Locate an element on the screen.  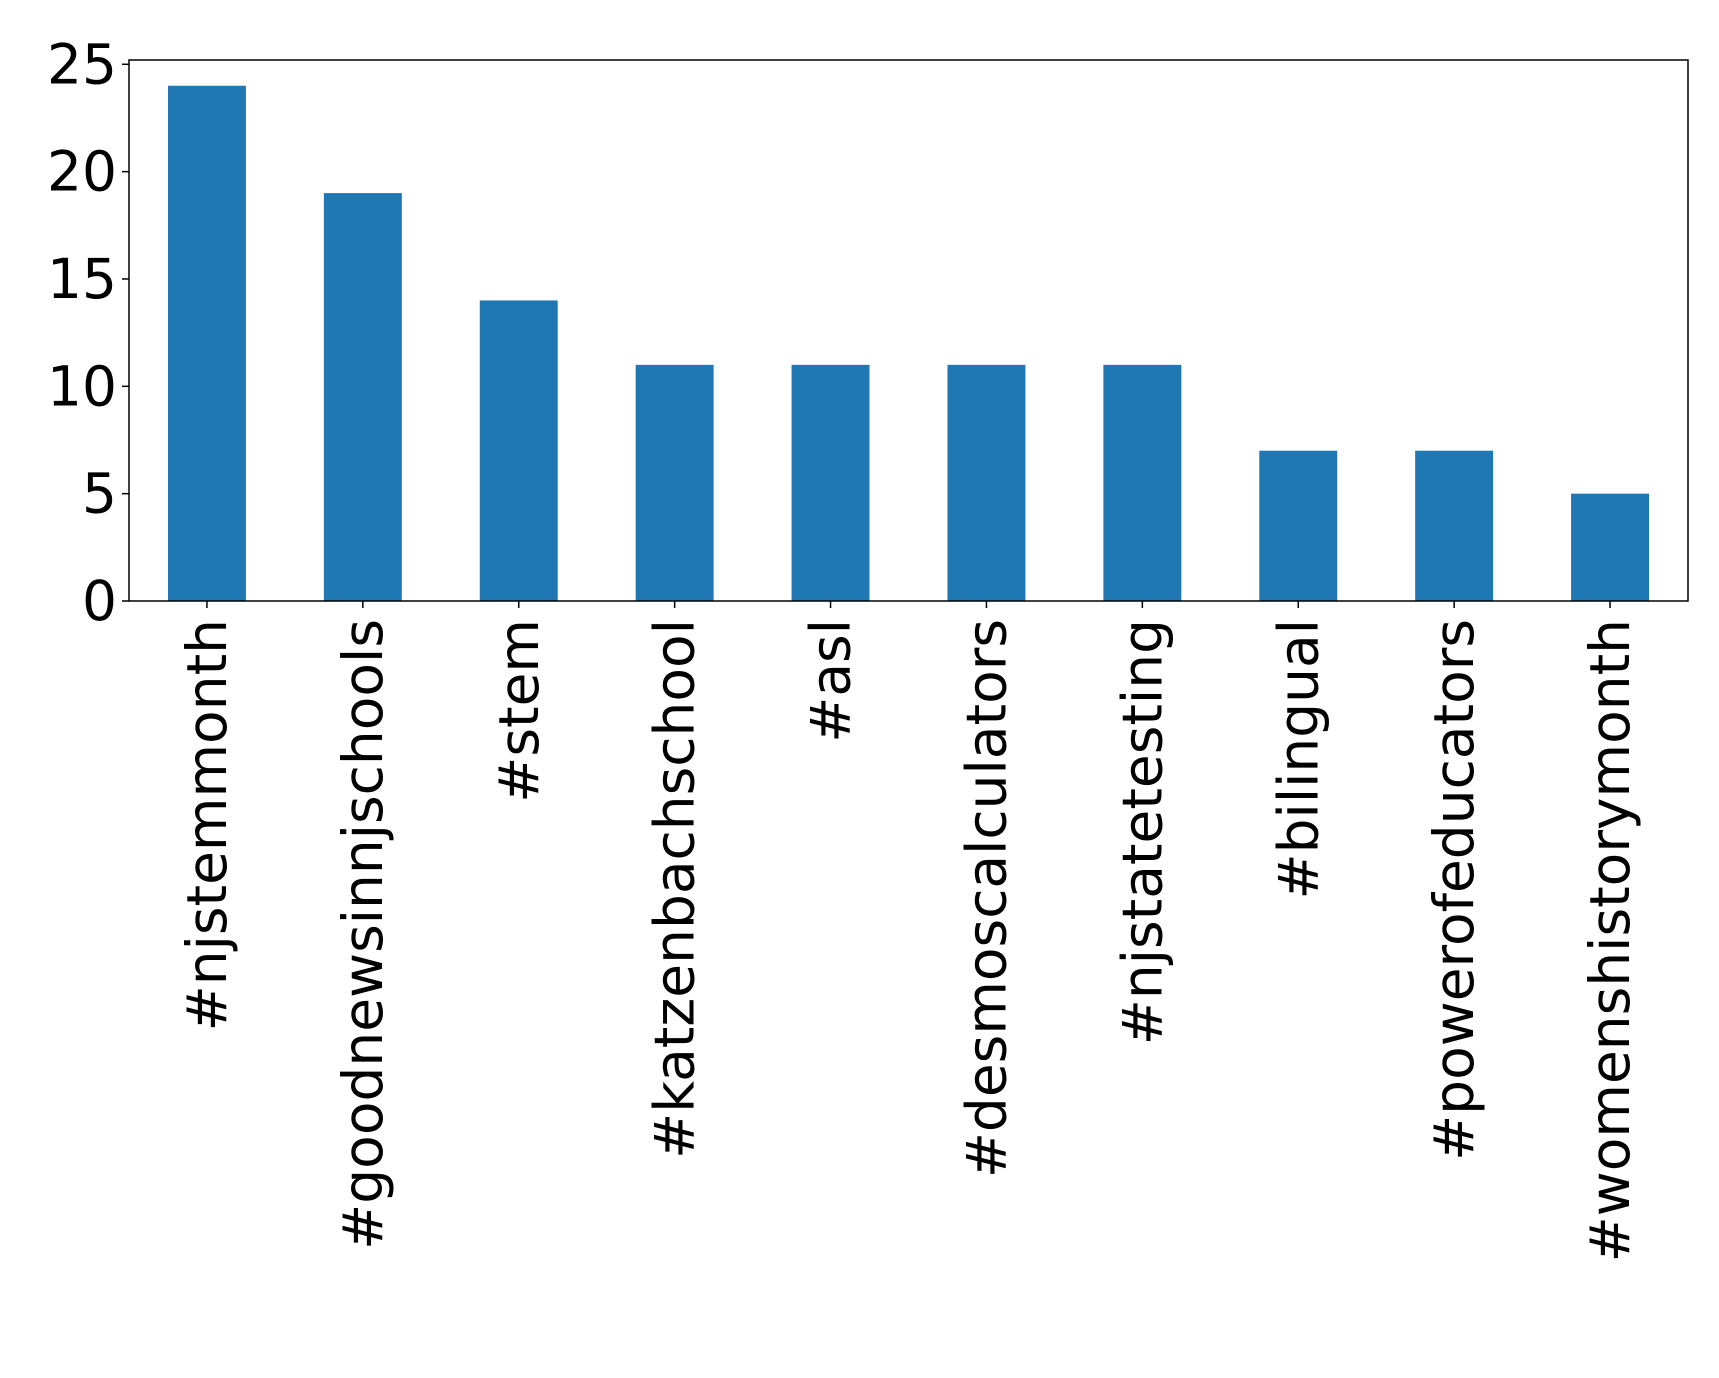
x-tick-label-5: #desmoscalculators is located at coordinates (986, 898).